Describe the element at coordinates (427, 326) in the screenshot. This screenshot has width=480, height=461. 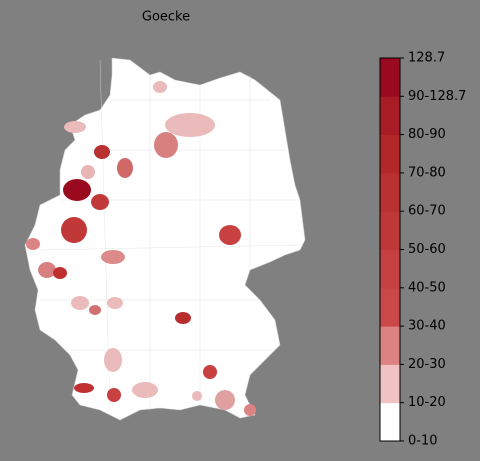
I see `colorbar-label: 30-40` at that location.